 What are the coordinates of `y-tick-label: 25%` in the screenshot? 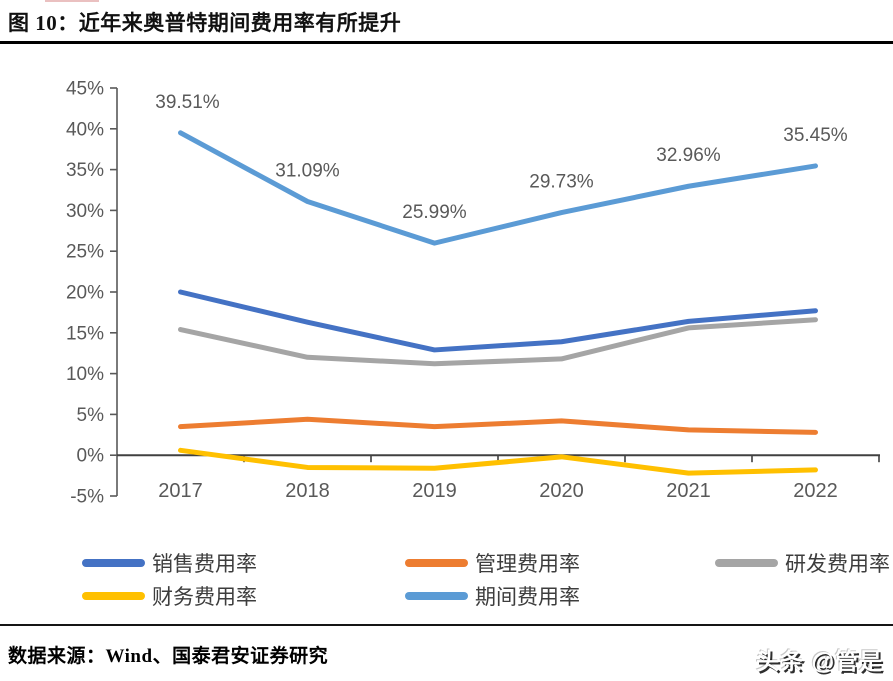 It's located at (85, 252).